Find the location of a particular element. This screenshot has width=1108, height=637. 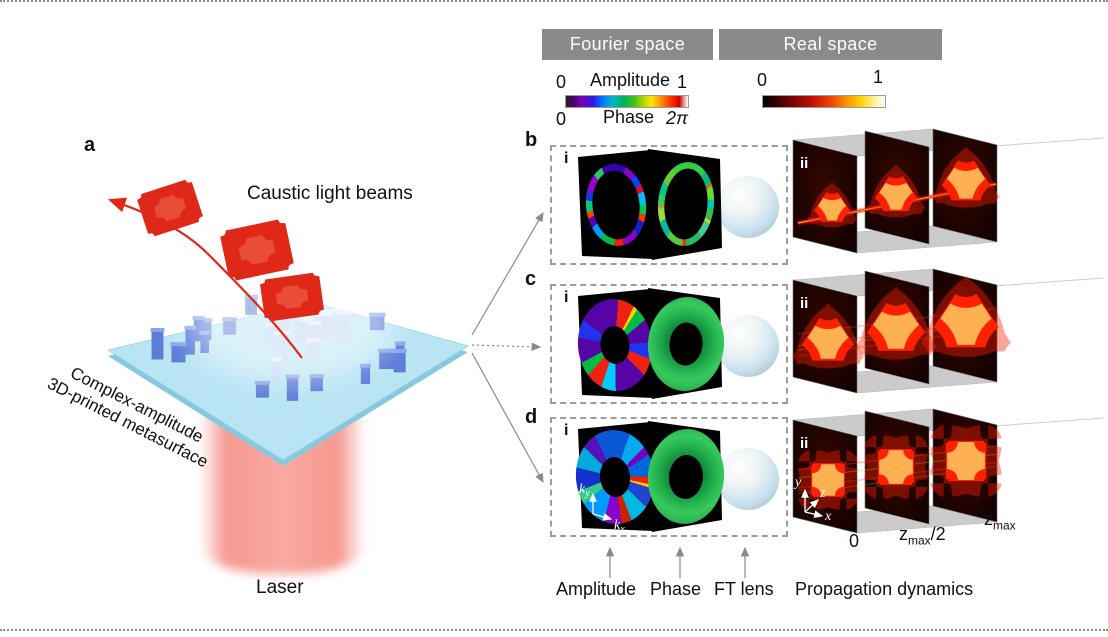

real-colorbar-max: 1 is located at coordinates (878, 77).